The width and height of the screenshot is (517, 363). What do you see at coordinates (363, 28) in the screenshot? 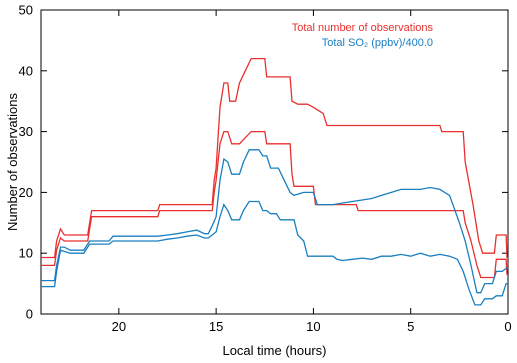
I see `legend-entry-observations: Total number of observations` at bounding box center [363, 28].